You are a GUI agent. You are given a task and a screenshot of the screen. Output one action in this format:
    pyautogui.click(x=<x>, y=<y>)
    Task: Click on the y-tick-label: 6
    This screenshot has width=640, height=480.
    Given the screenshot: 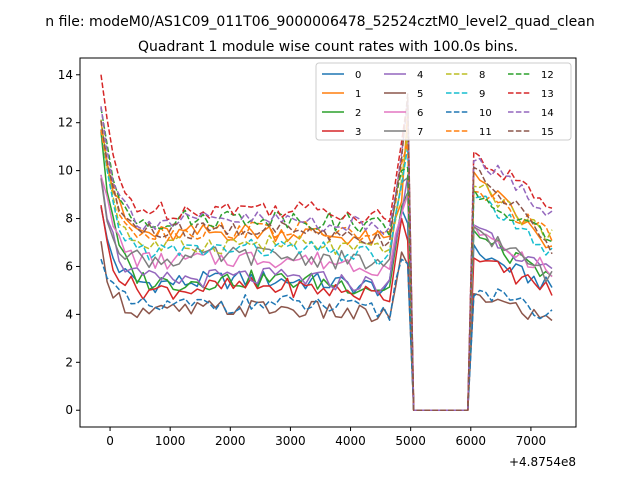 What is the action you would take?
    pyautogui.click(x=69, y=266)
    